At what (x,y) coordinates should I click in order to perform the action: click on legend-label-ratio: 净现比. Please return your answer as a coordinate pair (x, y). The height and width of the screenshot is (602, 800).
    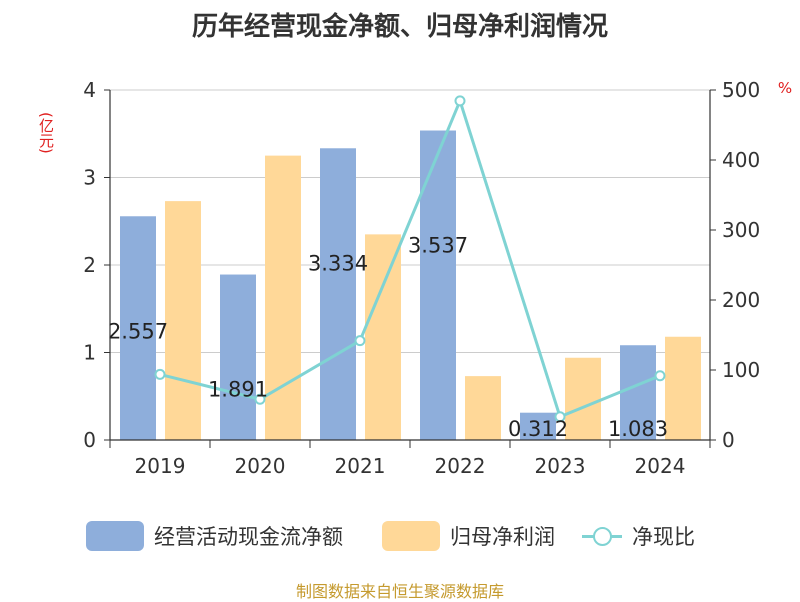
    Looking at the image, I should click on (663, 537).